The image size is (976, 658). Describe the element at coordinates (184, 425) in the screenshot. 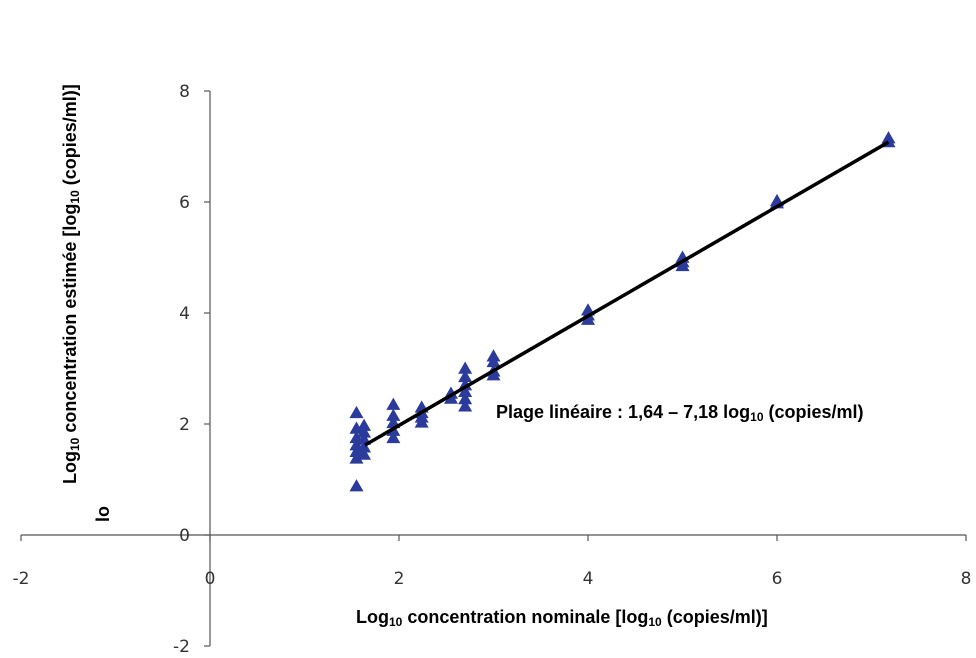

I see `y-tick-label: 2` at that location.